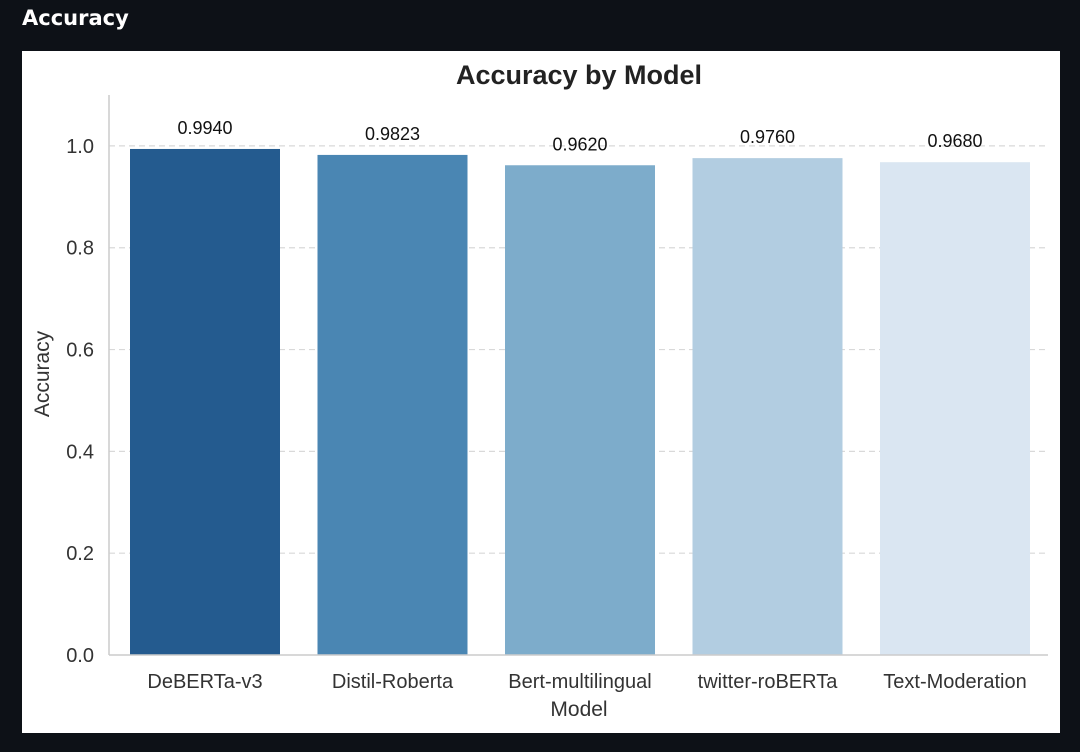 This screenshot has height=752, width=1080. Describe the element at coordinates (80, 452) in the screenshot. I see `y-tick-label: 0.4` at that location.